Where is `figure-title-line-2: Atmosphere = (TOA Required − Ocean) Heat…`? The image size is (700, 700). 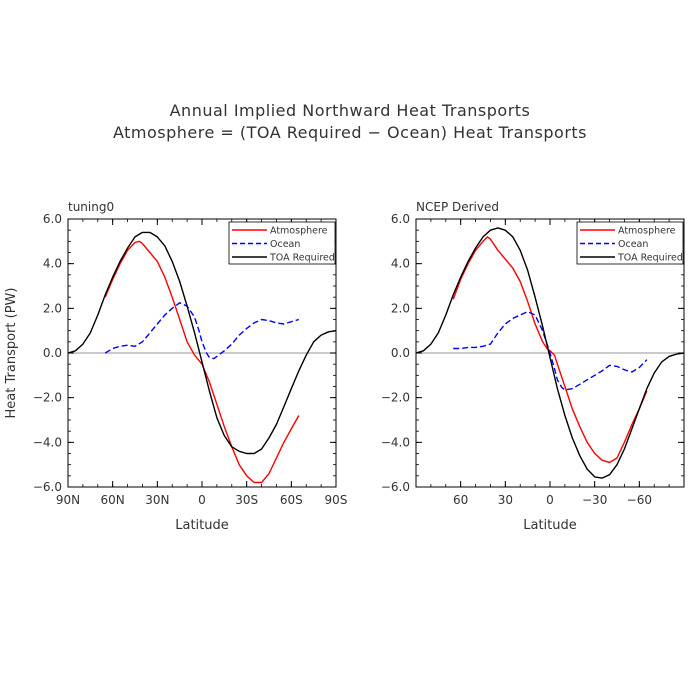
figure-title-line-2: Atmosphere = (TOA Required − Ocean) Heat… is located at coordinates (350, 132).